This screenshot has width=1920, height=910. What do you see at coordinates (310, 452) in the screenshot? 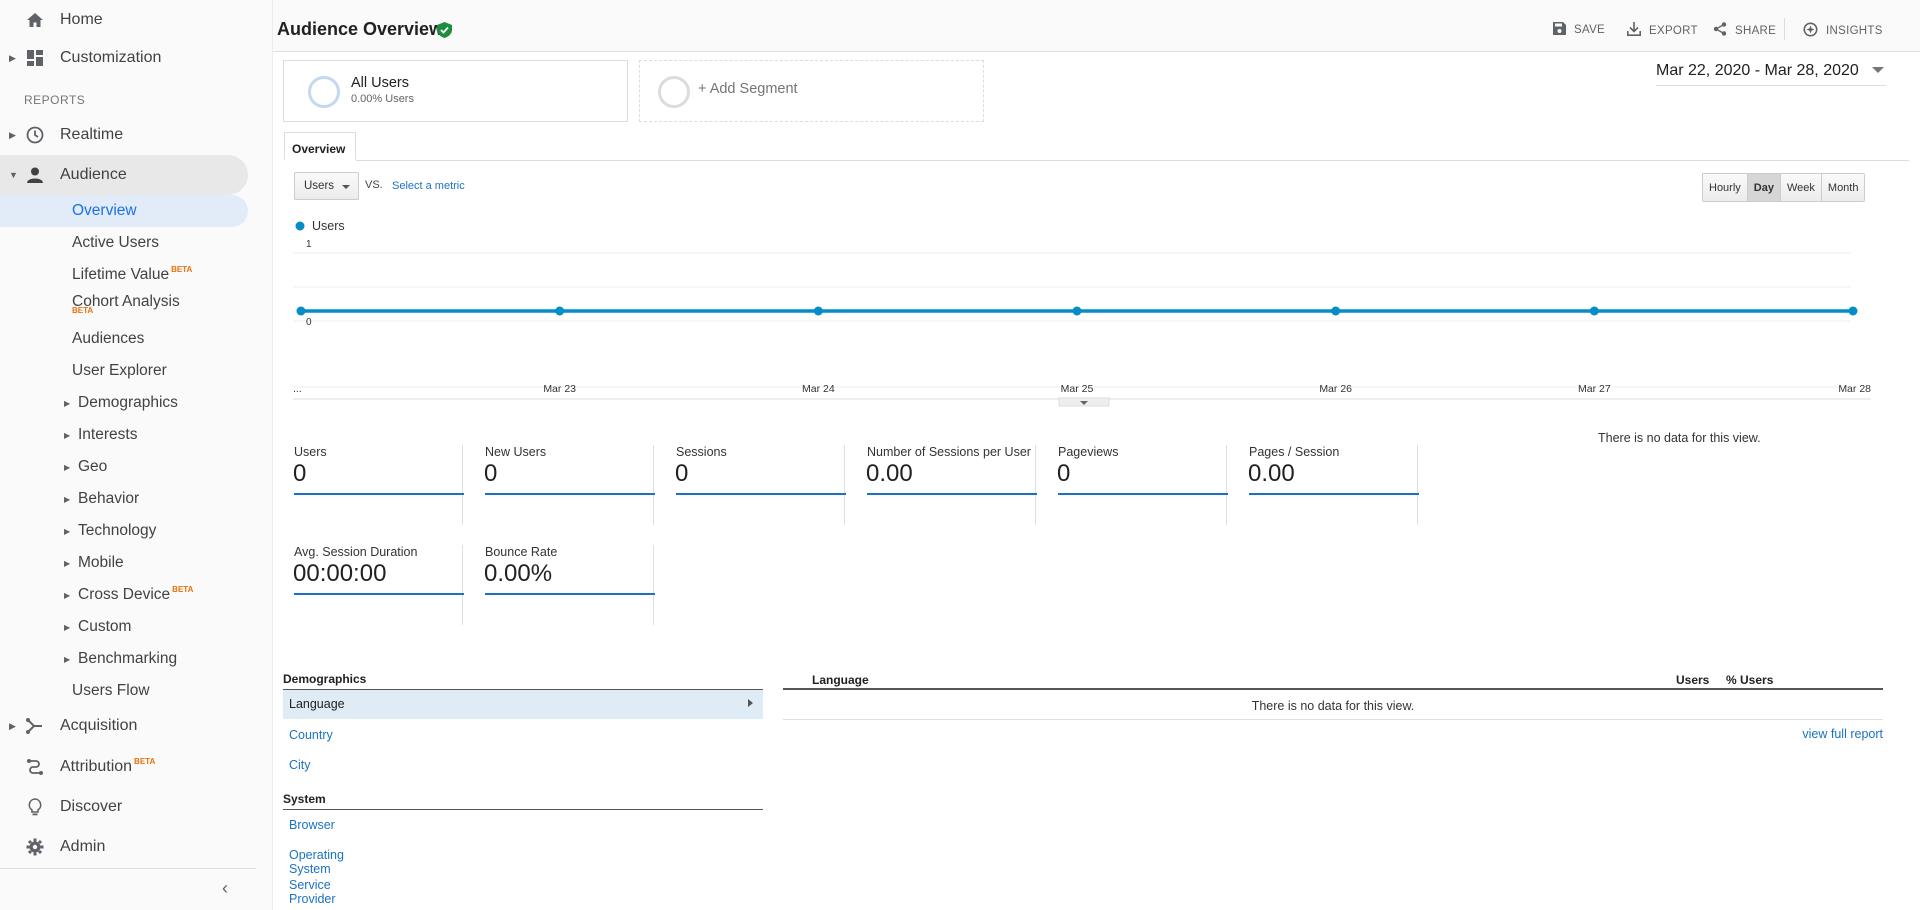
I see `metric-label: Users` at bounding box center [310, 452].